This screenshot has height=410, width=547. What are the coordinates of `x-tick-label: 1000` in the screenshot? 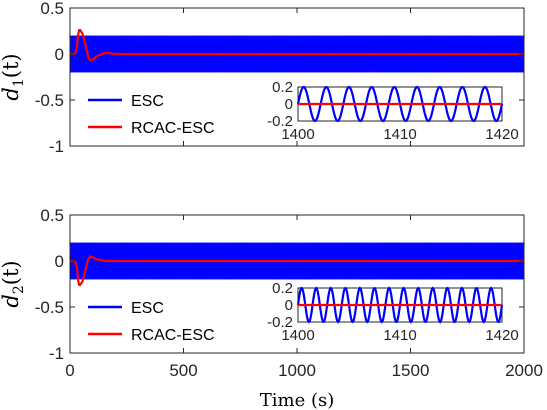 It's located at (297, 370).